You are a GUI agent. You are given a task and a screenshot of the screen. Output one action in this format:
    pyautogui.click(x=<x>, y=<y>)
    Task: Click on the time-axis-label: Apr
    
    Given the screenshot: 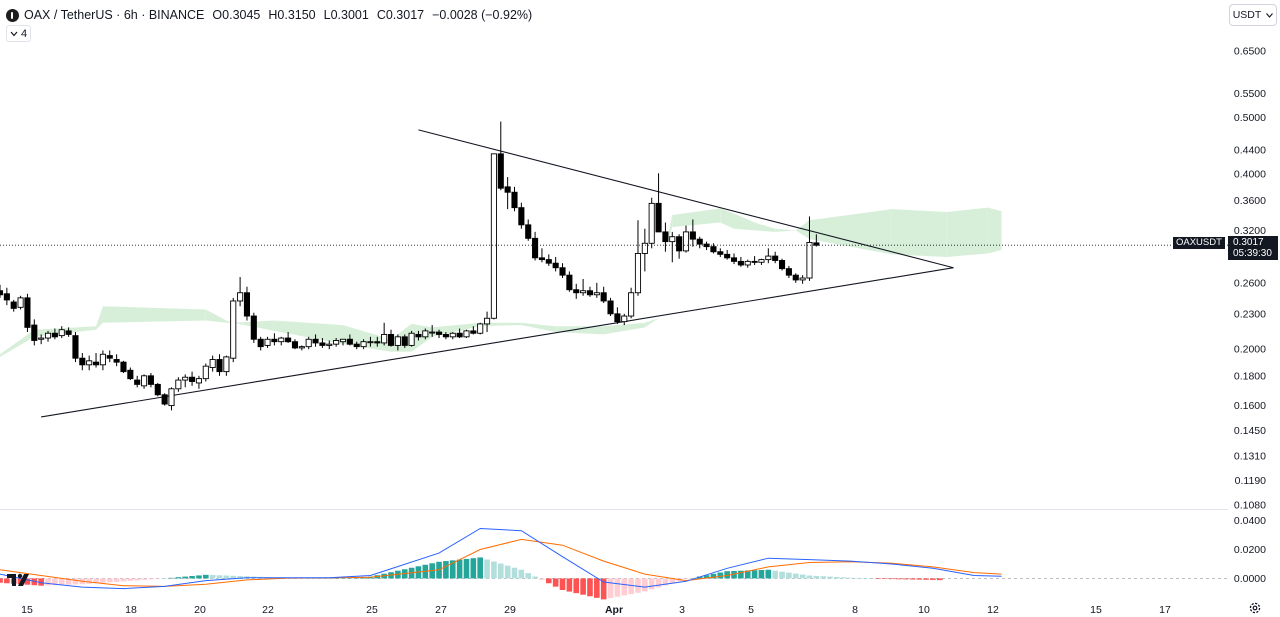 What is the action you would take?
    pyautogui.click(x=614, y=610)
    